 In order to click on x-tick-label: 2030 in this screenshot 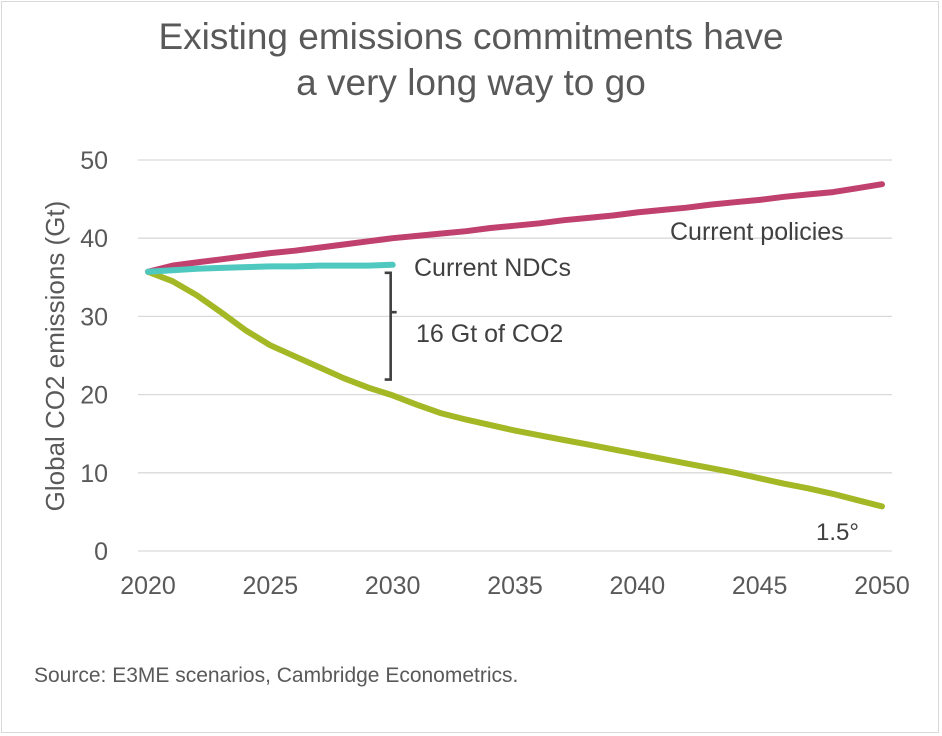, I will do `click(393, 586)`.